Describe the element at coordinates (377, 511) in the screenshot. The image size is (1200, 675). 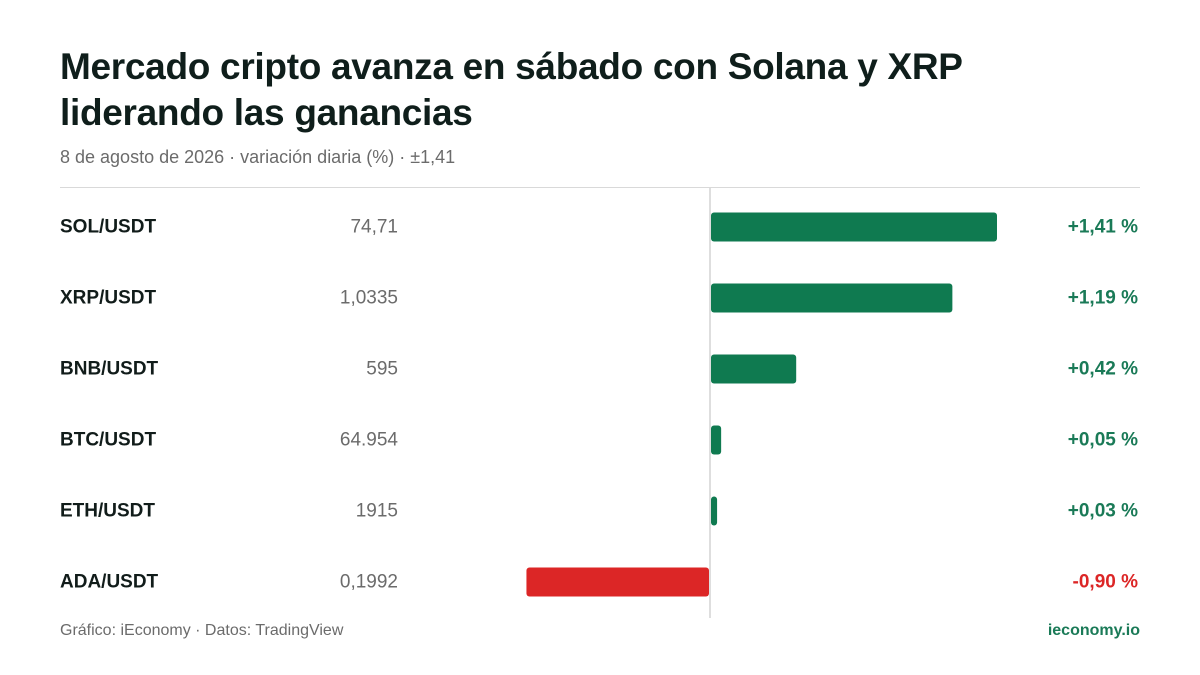
I see `price-label: 1915` at that location.